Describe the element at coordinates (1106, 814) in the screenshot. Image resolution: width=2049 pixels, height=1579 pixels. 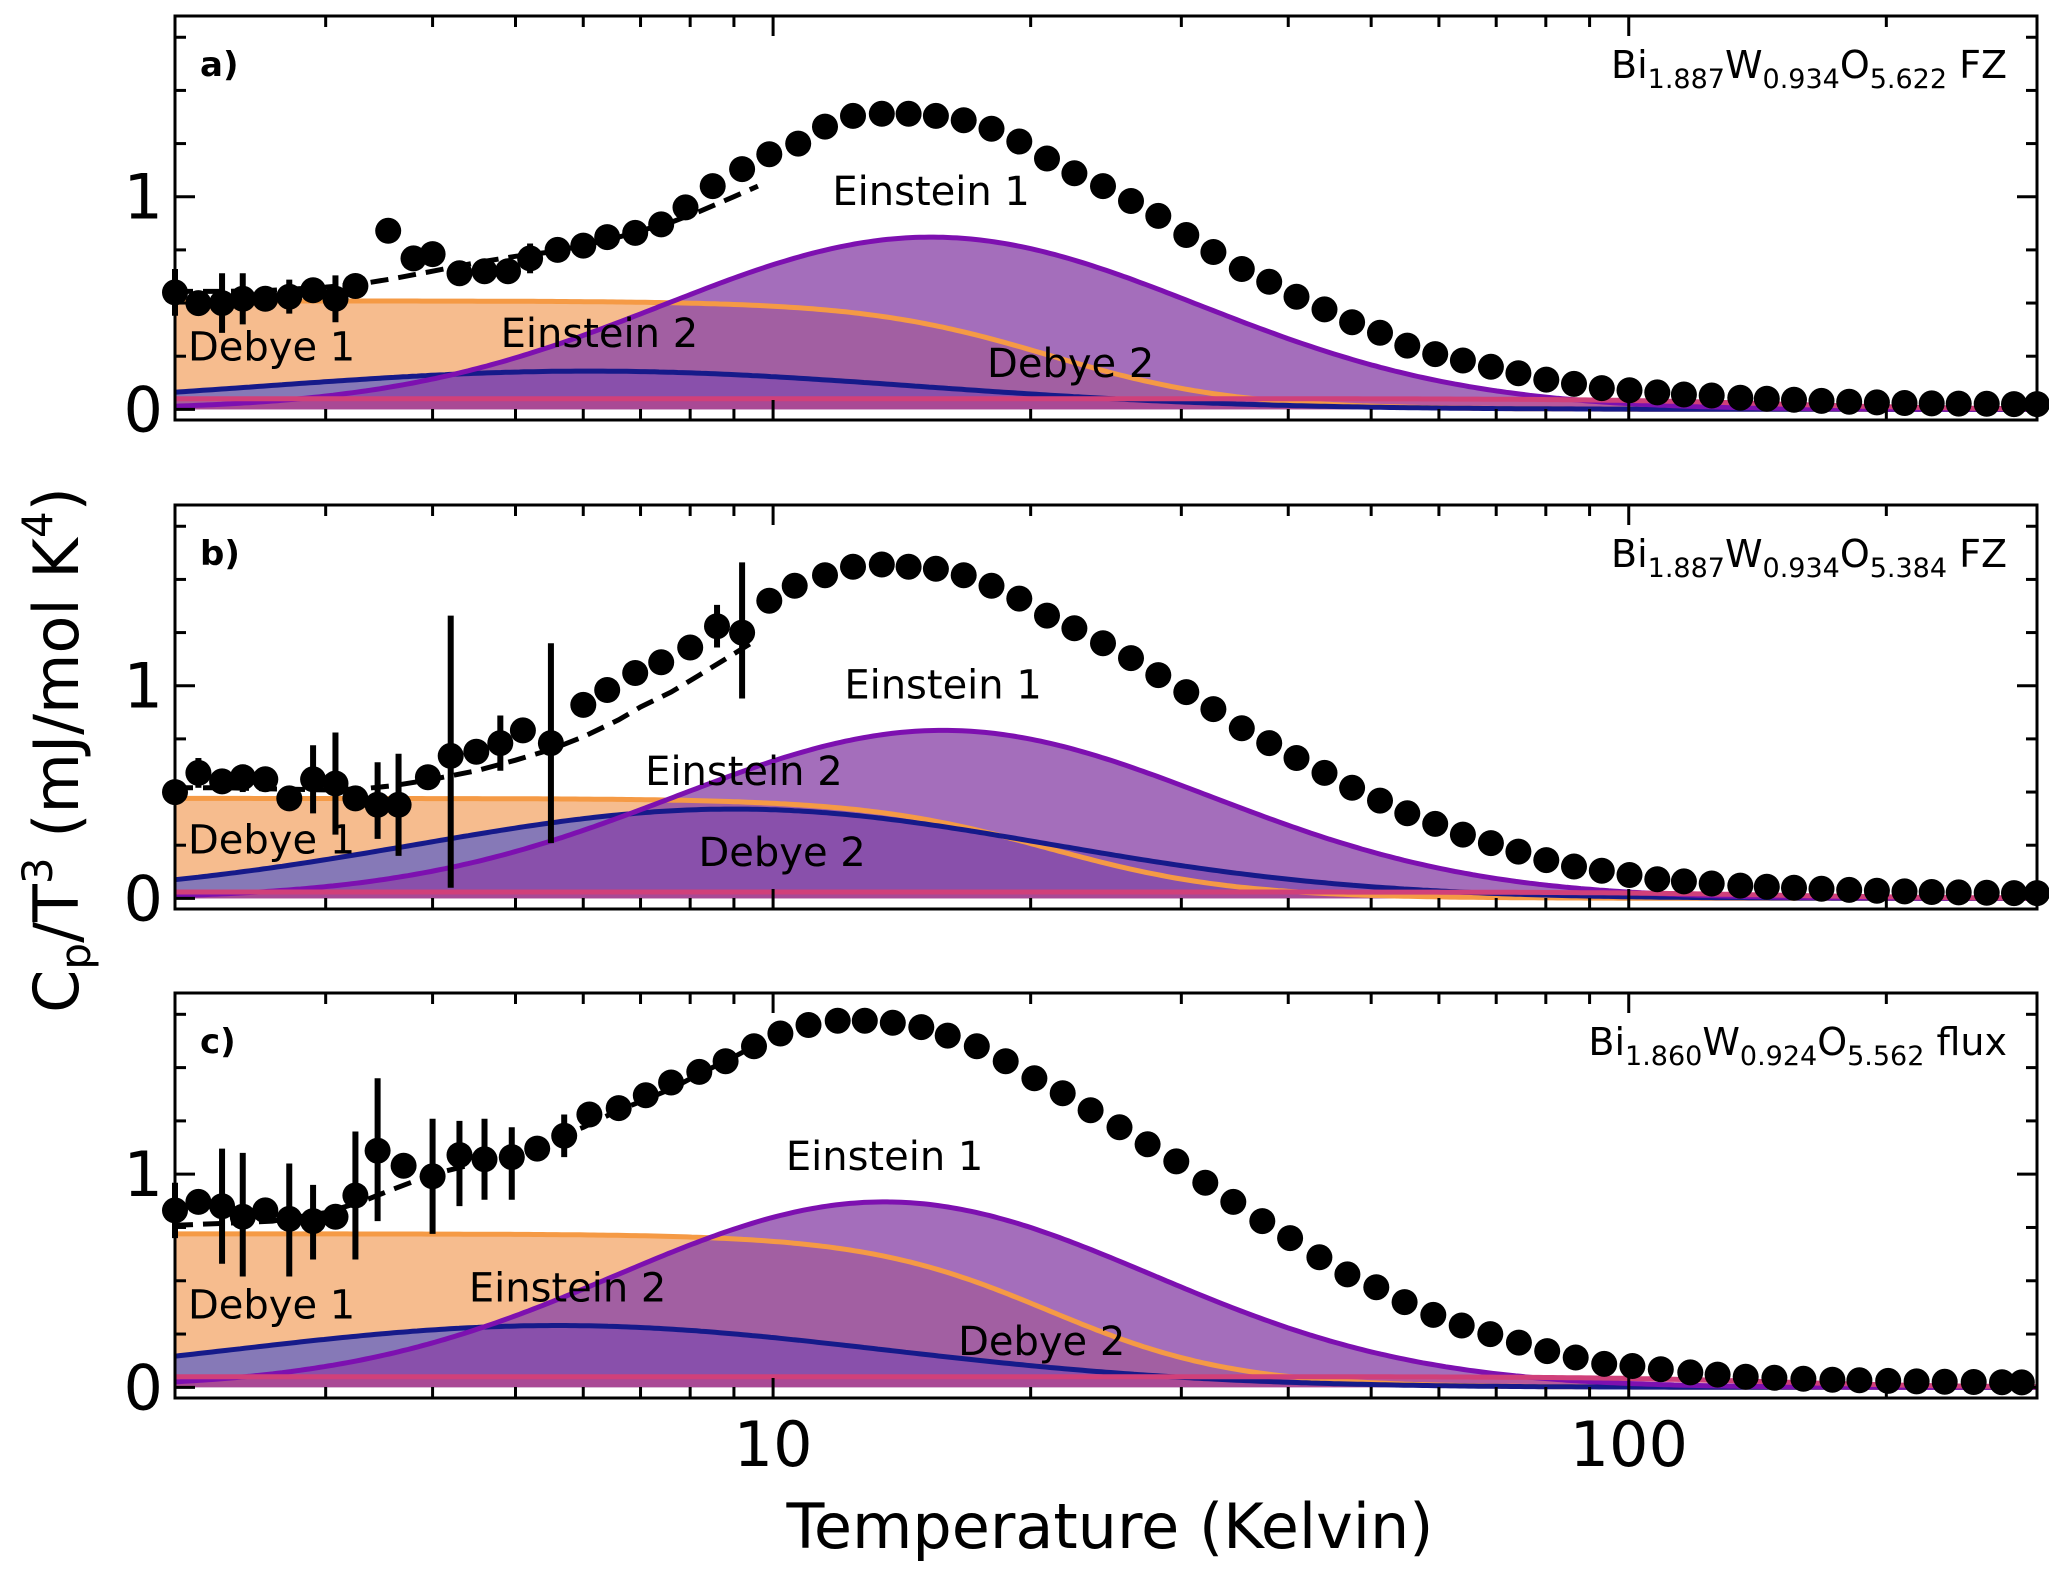
I see `einstein1-fill` at that location.